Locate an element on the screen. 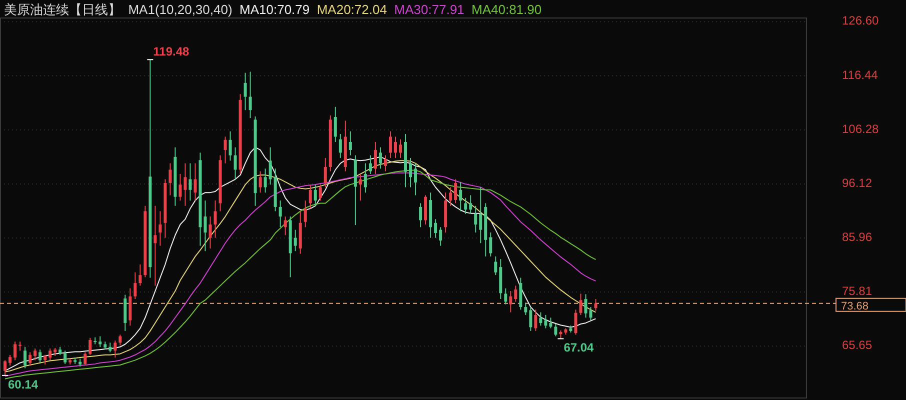  y-tick-label: 75.81 is located at coordinates (857, 291).